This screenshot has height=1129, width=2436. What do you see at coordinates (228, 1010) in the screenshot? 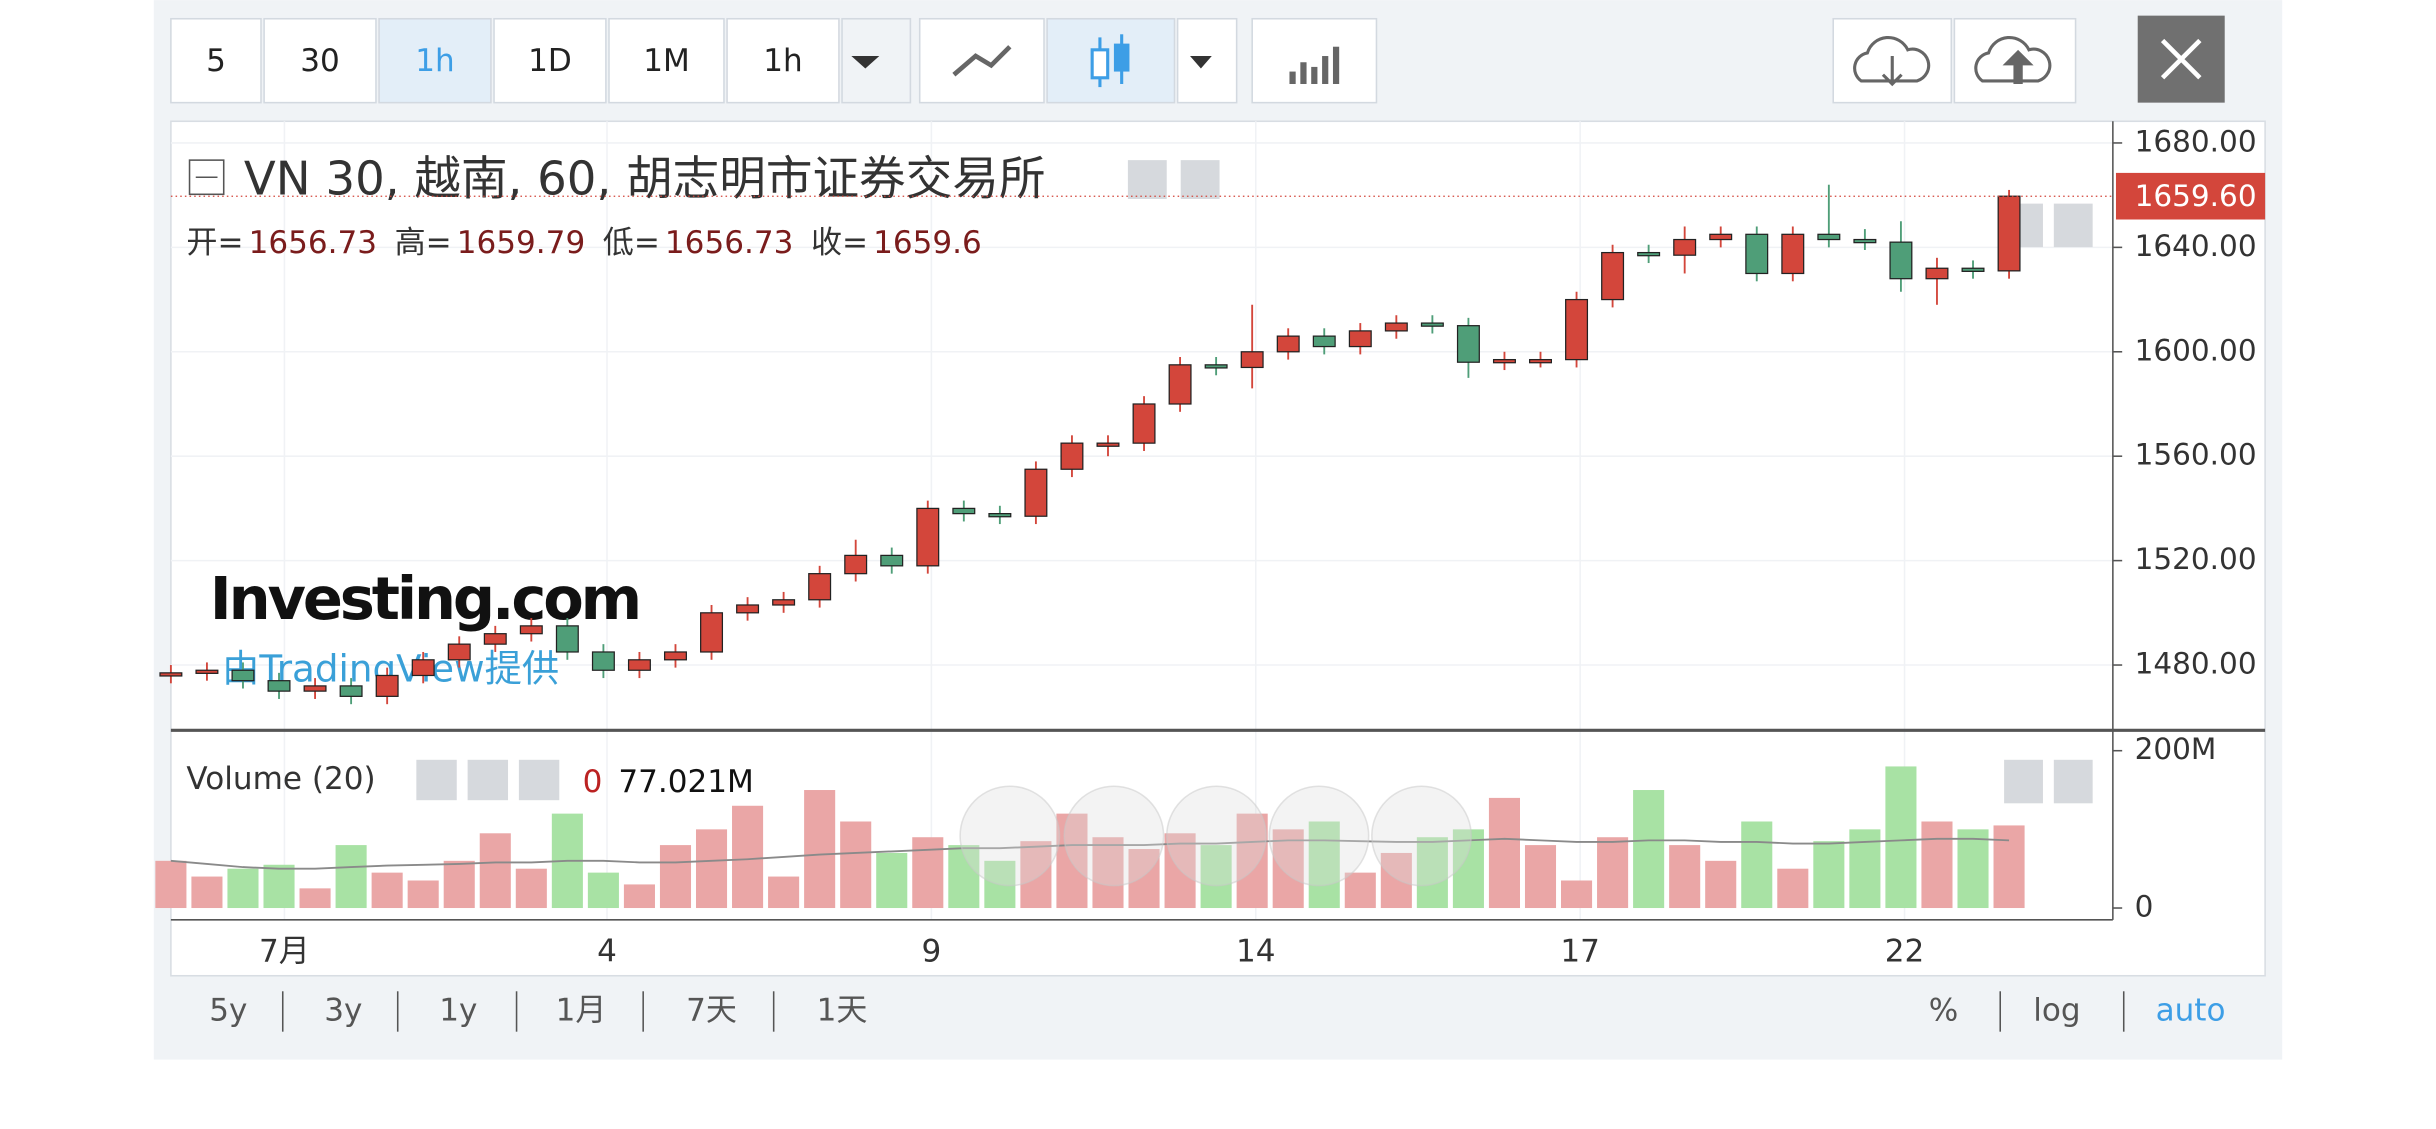
I see `range-option: 5y` at bounding box center [228, 1010].